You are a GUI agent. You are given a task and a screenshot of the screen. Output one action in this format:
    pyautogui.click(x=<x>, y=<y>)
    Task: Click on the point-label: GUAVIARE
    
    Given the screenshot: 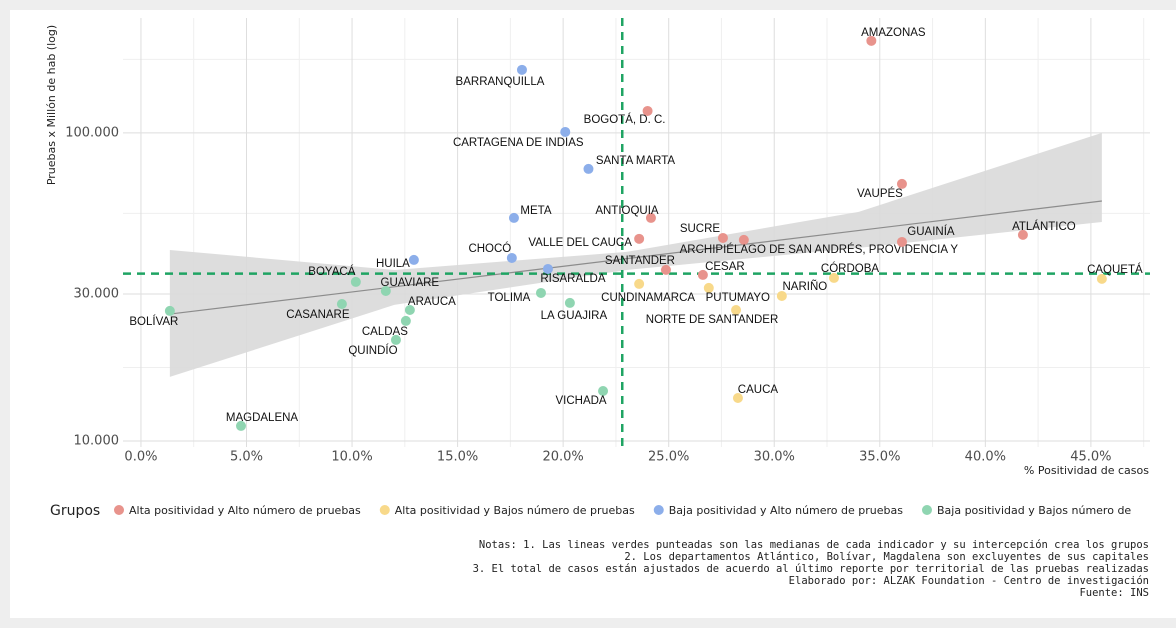 What is the action you would take?
    pyautogui.click(x=410, y=283)
    